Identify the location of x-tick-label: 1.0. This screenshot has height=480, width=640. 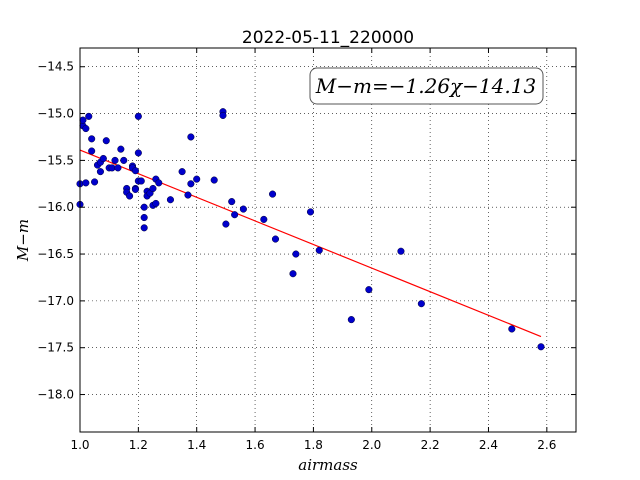
(79, 445).